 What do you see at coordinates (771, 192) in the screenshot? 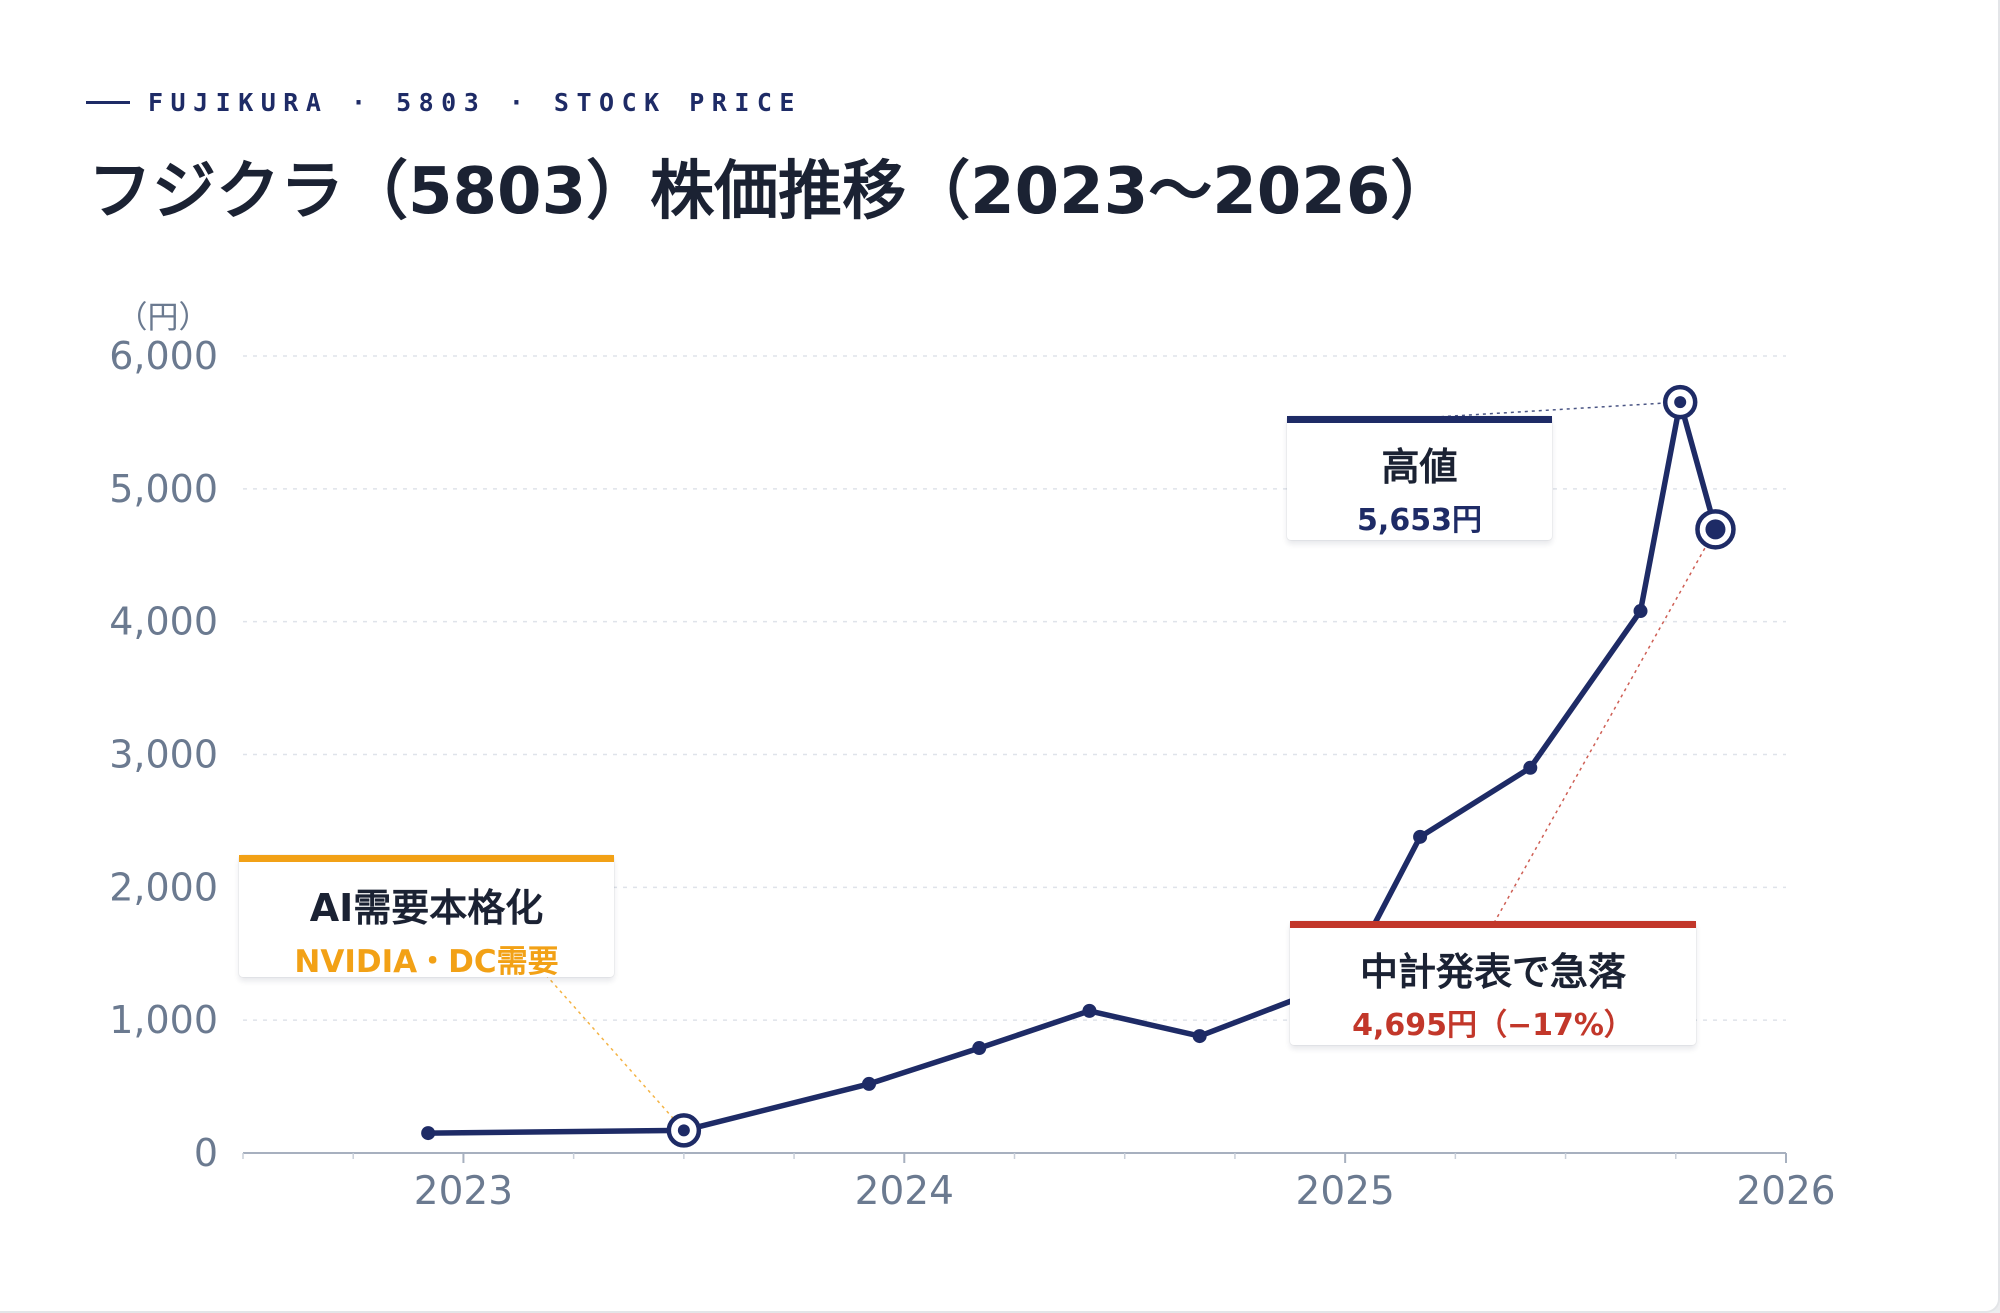
I see `chart-title: フジクラ（5803）株価推移（2023〜2026）` at bounding box center [771, 192].